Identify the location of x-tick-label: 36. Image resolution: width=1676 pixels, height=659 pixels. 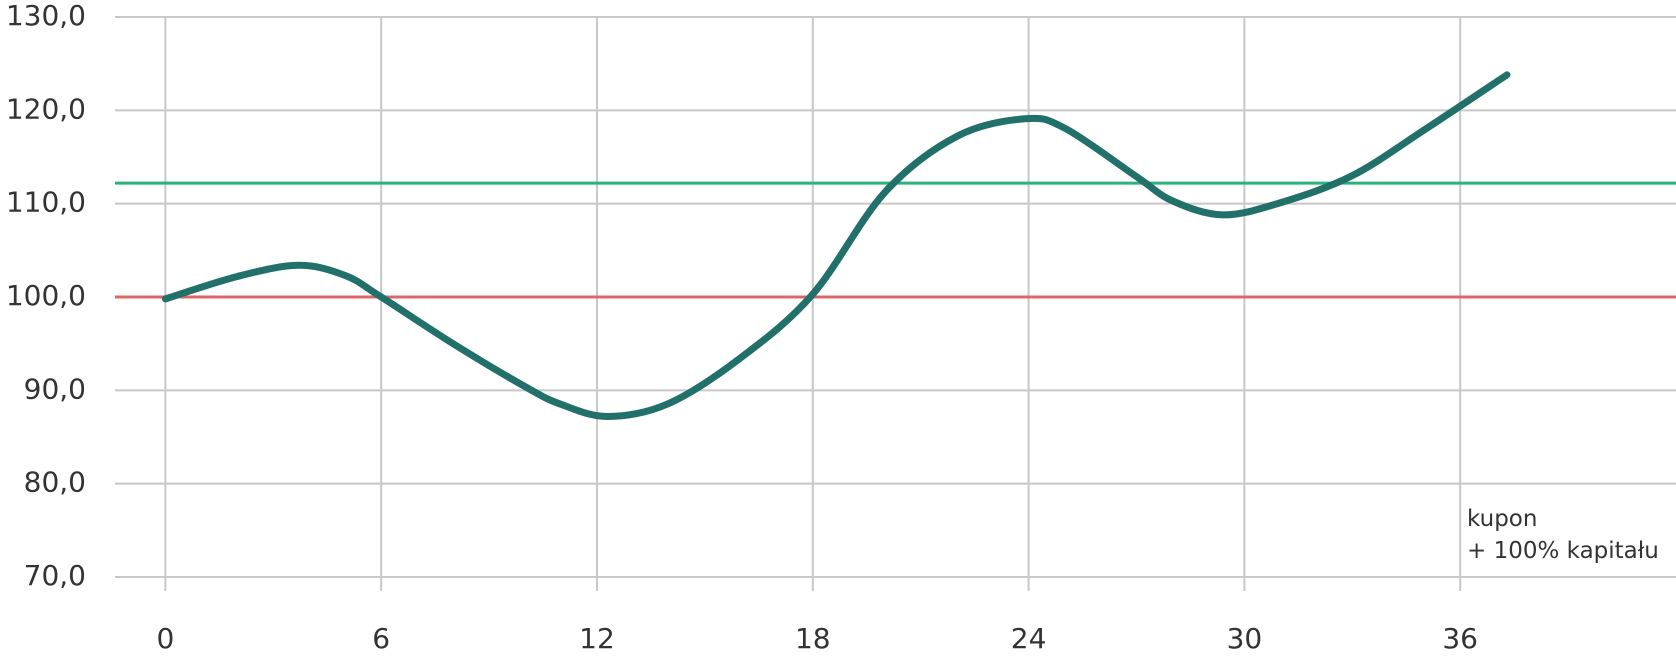
(1460, 638).